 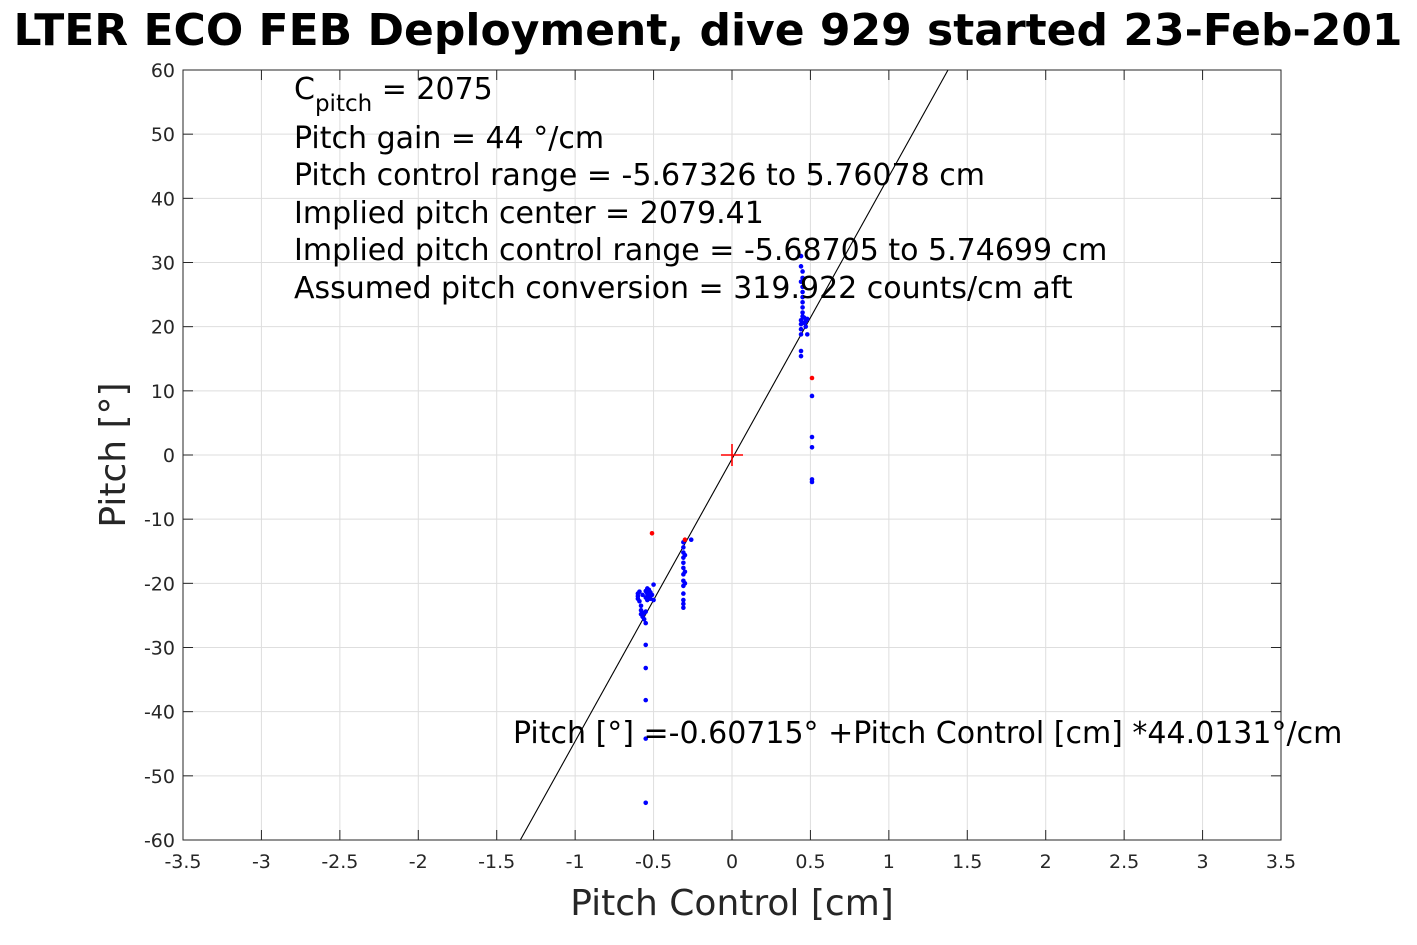 I want to click on x-tick-label: 2.5, so click(x=1124, y=862).